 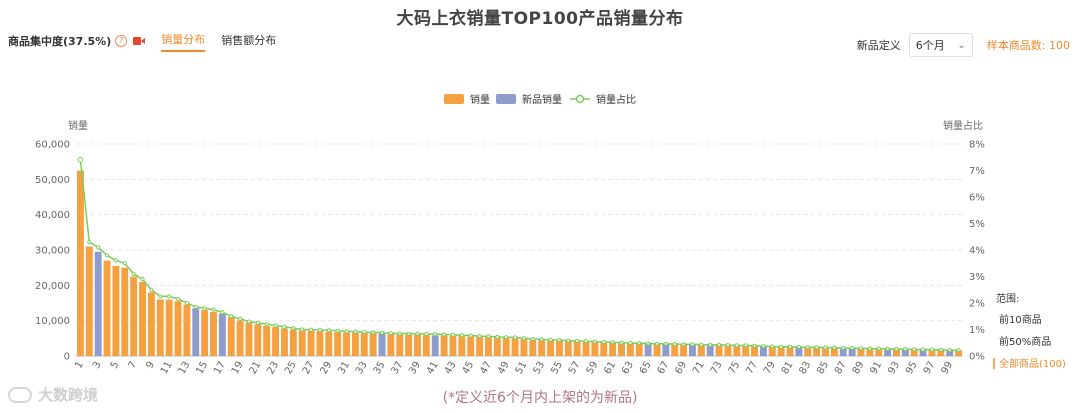 I want to click on tab-revenue-distribution: 销售额分布, so click(x=249, y=40).